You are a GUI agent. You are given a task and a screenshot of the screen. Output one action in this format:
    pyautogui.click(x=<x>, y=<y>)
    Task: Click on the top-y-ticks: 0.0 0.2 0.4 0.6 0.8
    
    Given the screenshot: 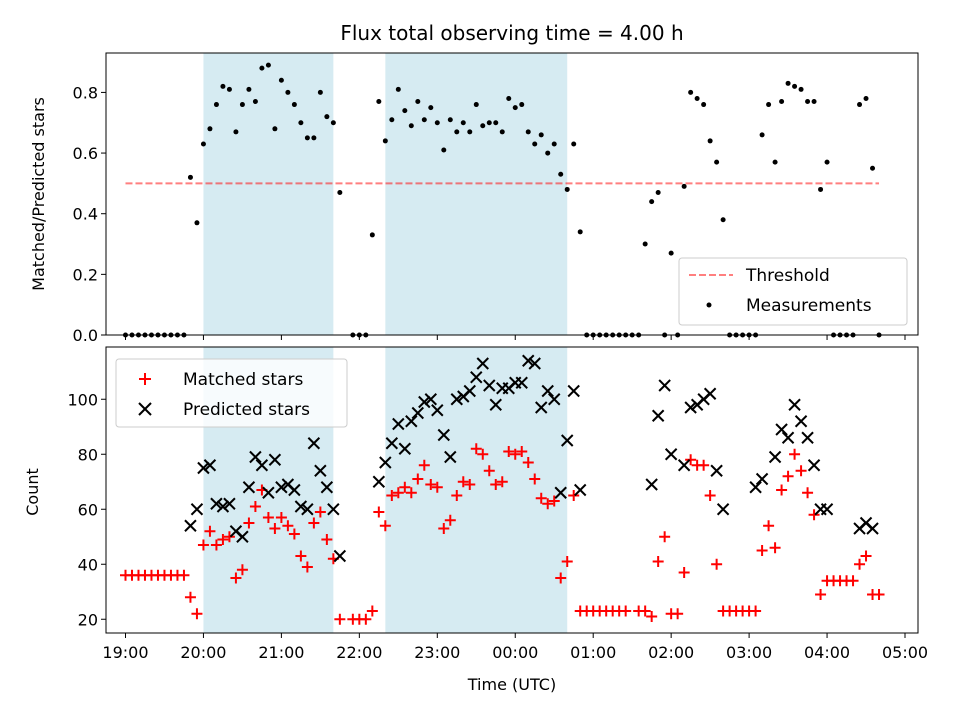 What is the action you would take?
    pyautogui.click(x=89, y=214)
    